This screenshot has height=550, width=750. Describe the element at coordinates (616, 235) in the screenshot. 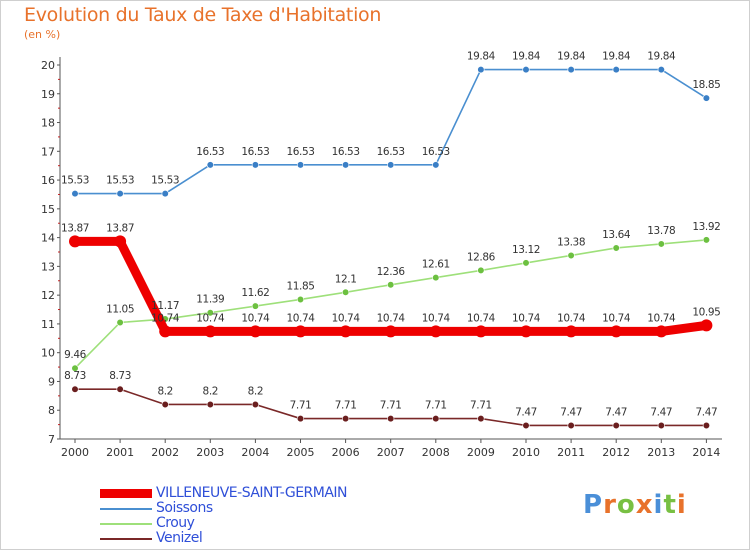

I see `data-label: 13.64` at that location.